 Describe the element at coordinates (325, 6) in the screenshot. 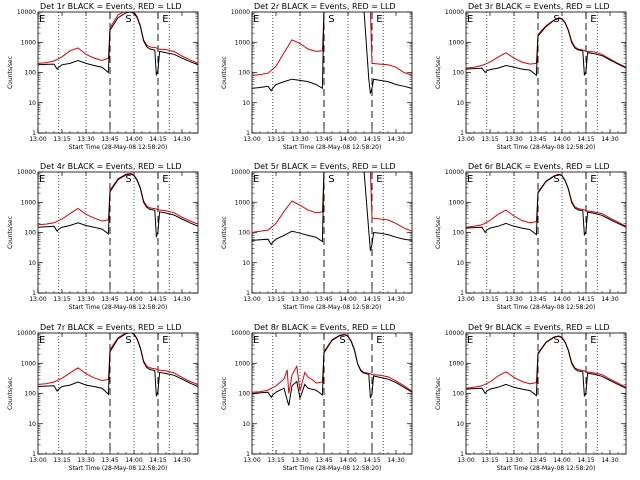

I see `panel-title: Det 2r BLACK = Events, RED = LLD` at that location.